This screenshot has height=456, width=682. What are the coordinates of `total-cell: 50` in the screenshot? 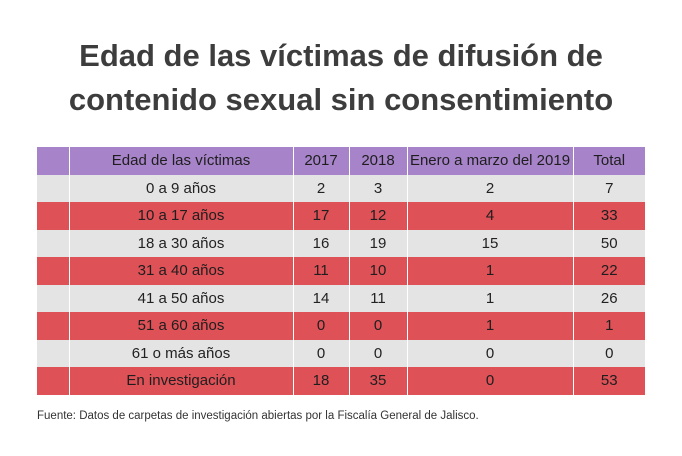 It's located at (609, 243).